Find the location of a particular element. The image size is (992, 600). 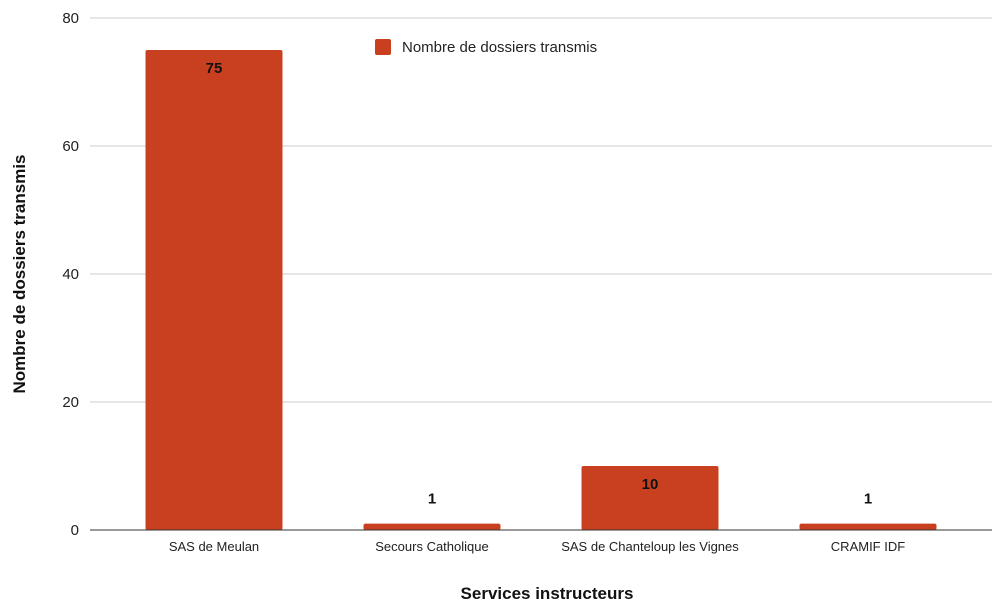

legend-label: Nombre de dossiers transmis is located at coordinates (499, 47).